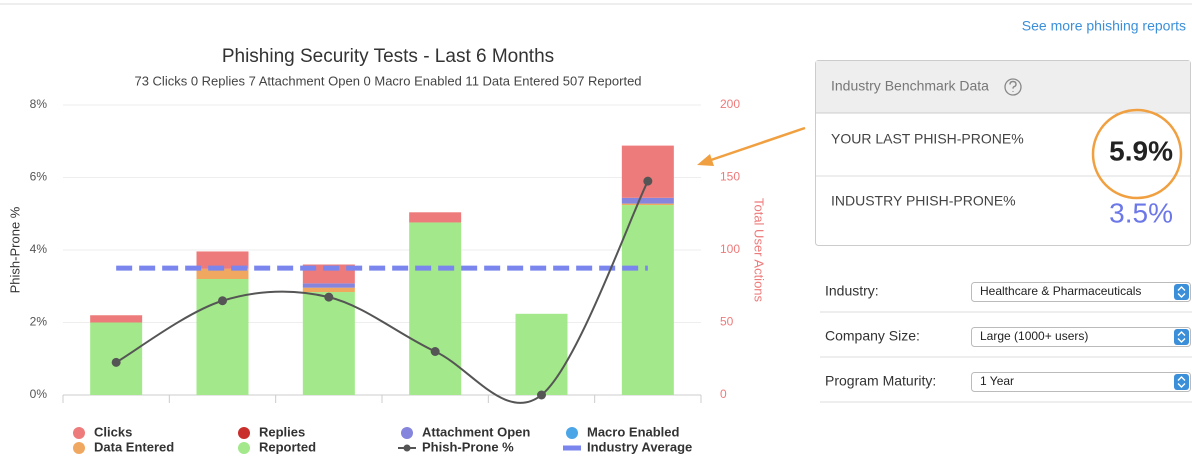  Describe the element at coordinates (468, 446) in the screenshot. I see `legend-label: Phish-Prone %` at that location.